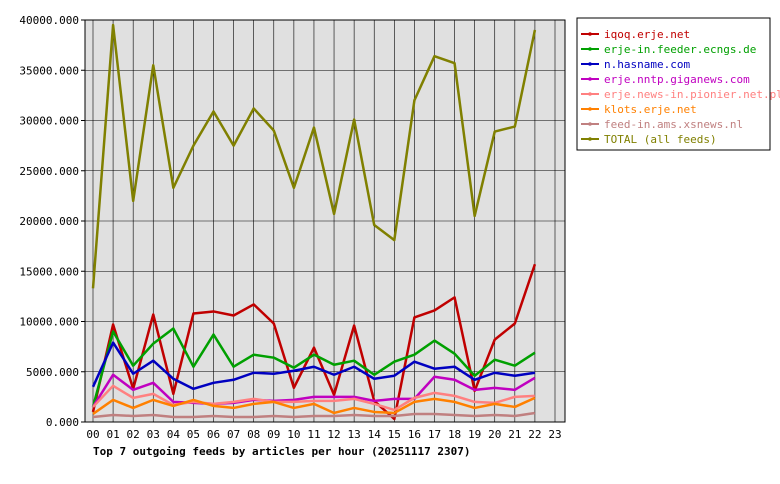 This screenshot has height=484, width=780. What do you see at coordinates (474, 434) in the screenshot?
I see `x-tick-label: 19` at bounding box center [474, 434].